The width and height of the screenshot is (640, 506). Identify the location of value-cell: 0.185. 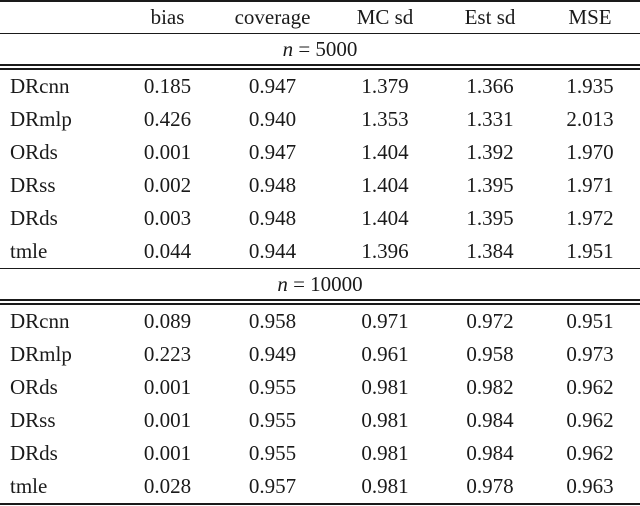
(167, 86).